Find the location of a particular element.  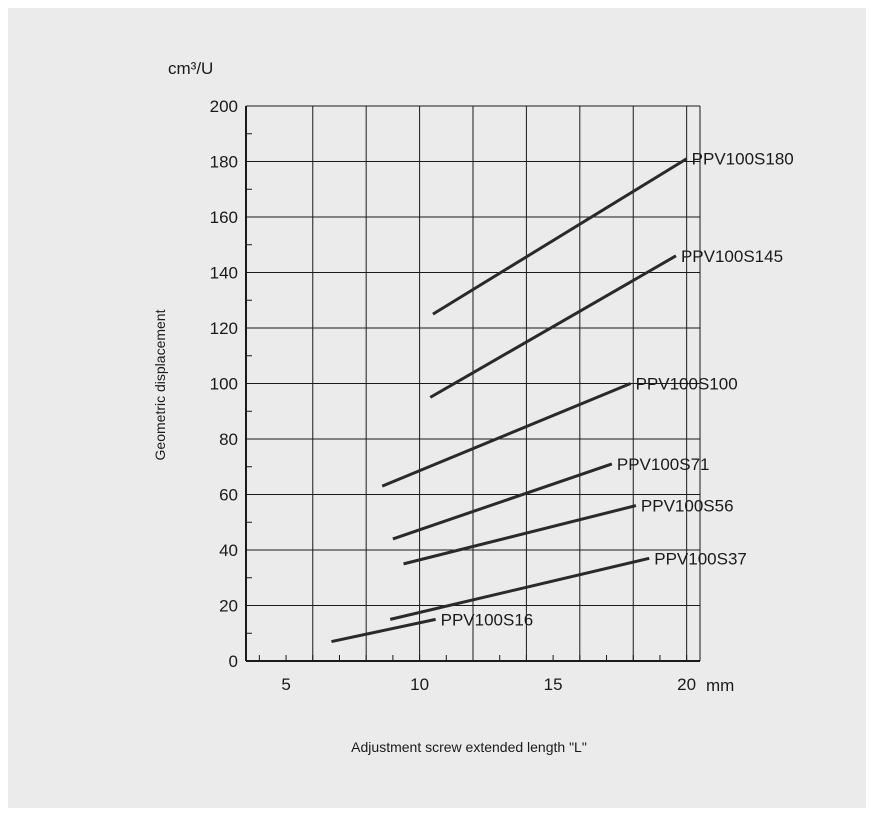

y-tick-label: 40 is located at coordinates (228, 550).